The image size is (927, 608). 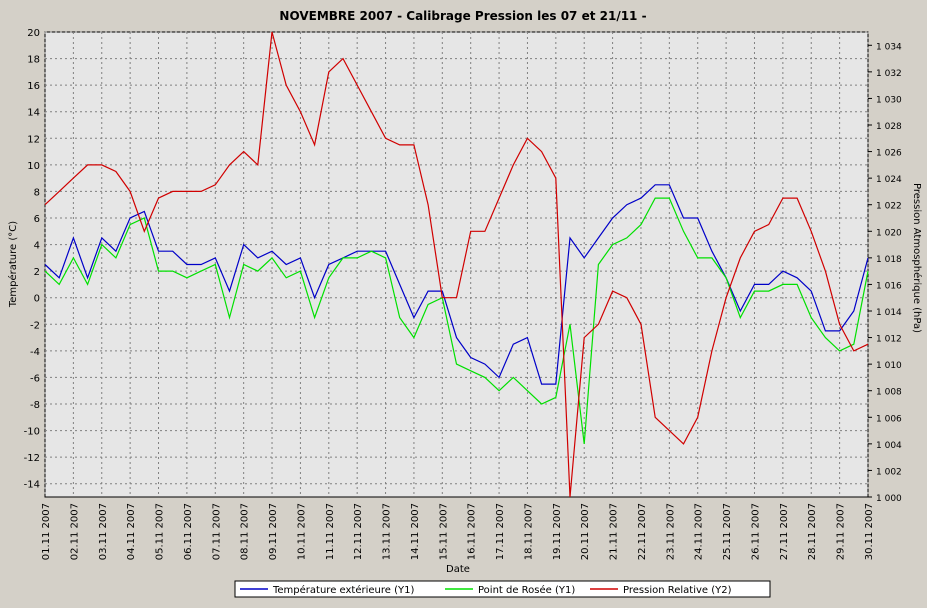 I want to click on y-tick-label: 12, so click(x=33, y=139).